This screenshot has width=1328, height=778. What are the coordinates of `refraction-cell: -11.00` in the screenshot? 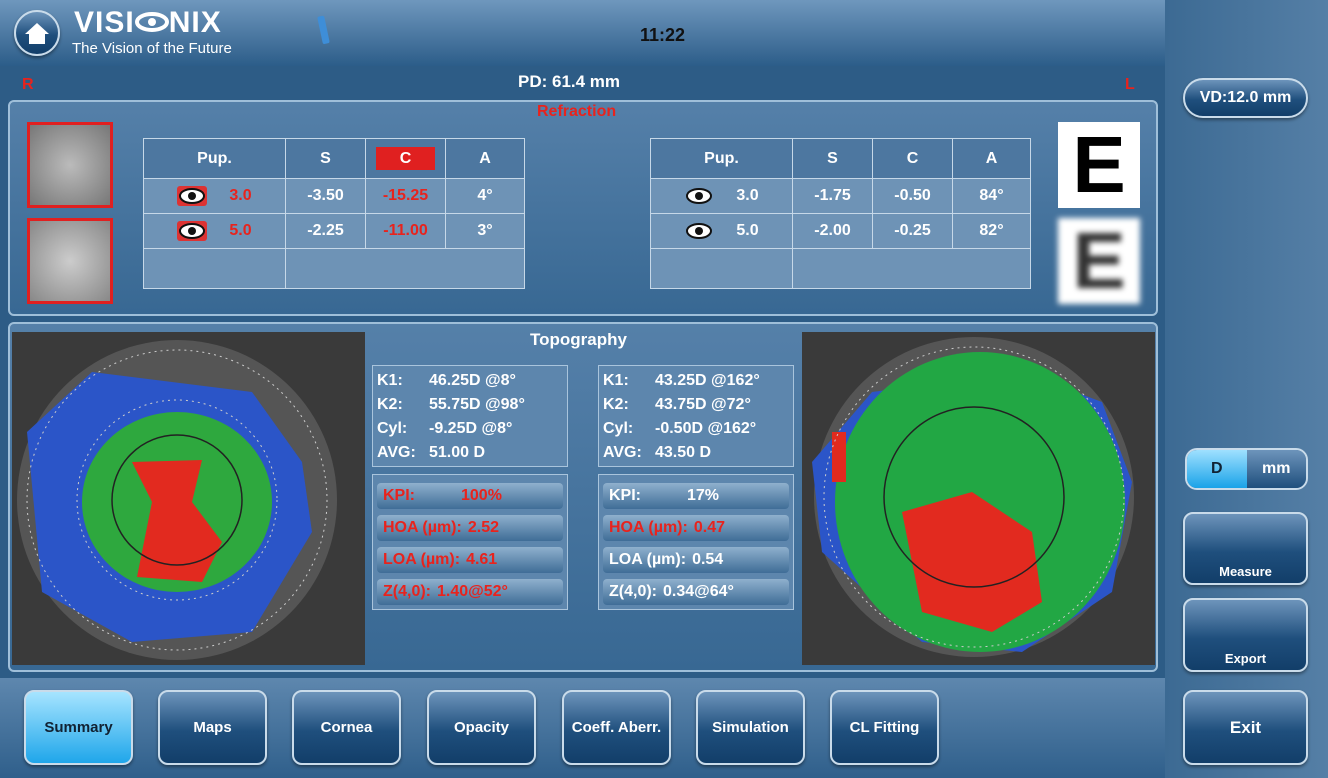 It's located at (405, 231).